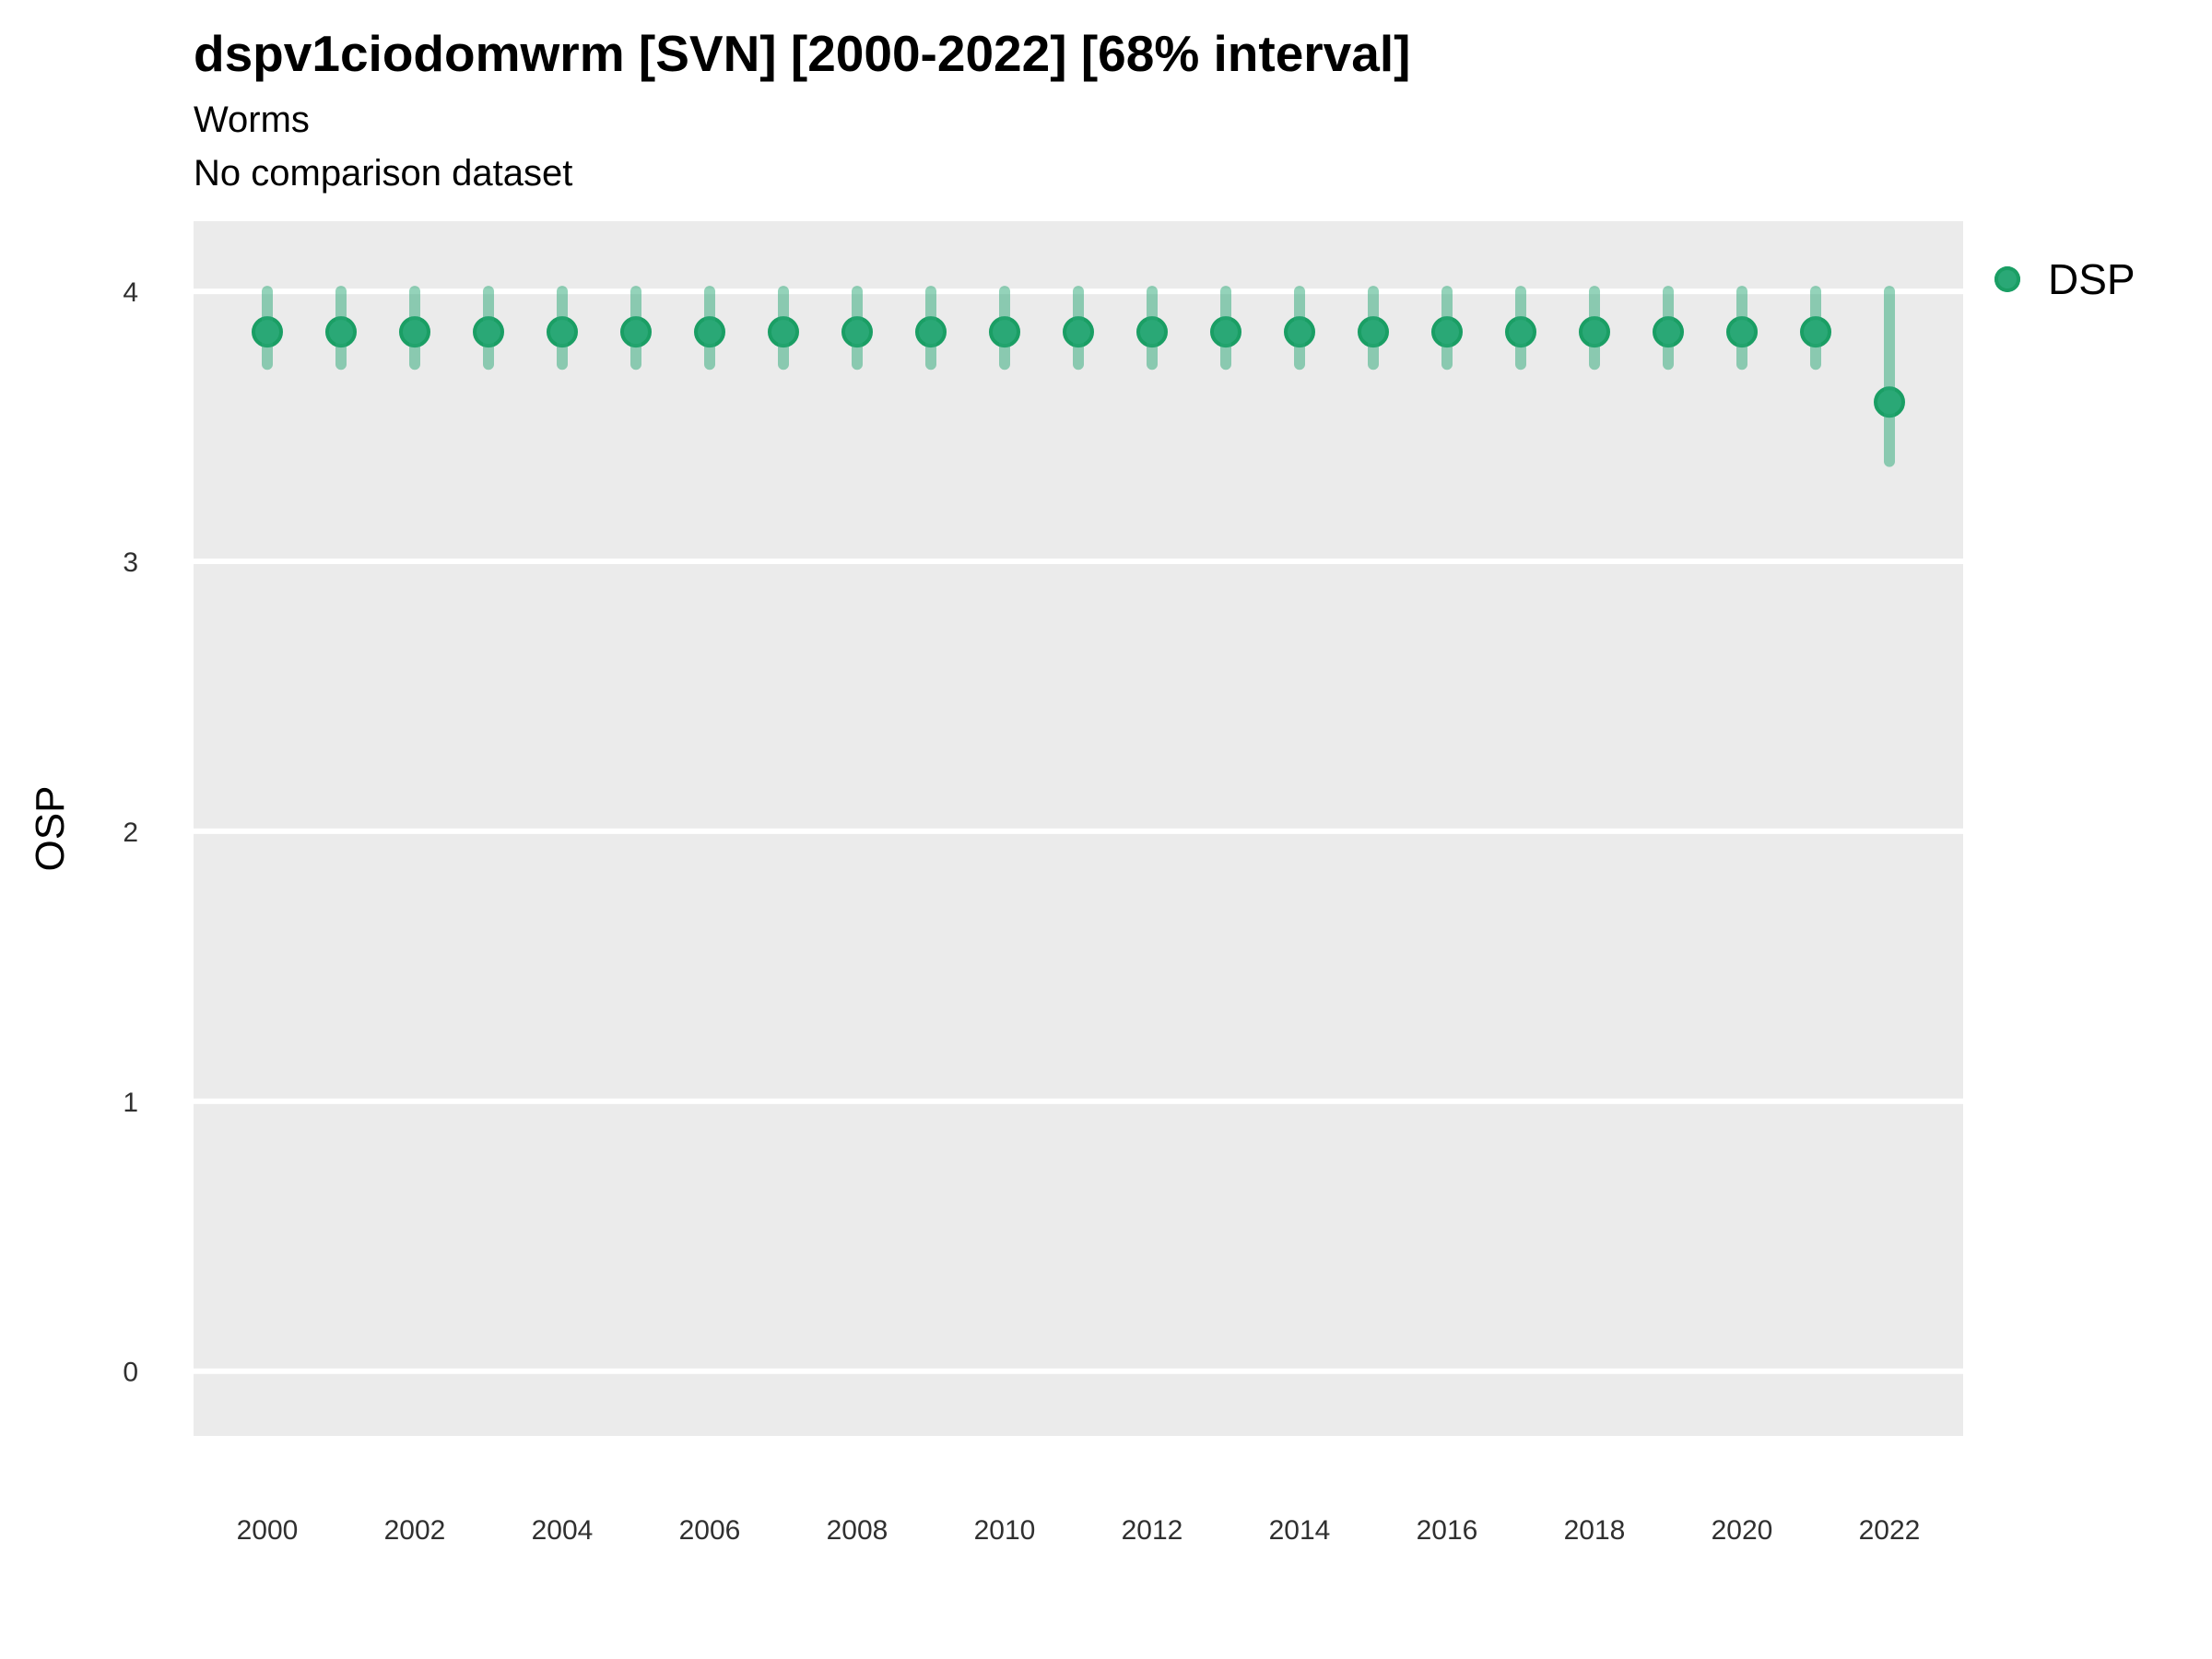 Image resolution: width=2212 pixels, height=1659 pixels. Describe the element at coordinates (130, 562) in the screenshot. I see `y-tick-label-3: 3` at that location.